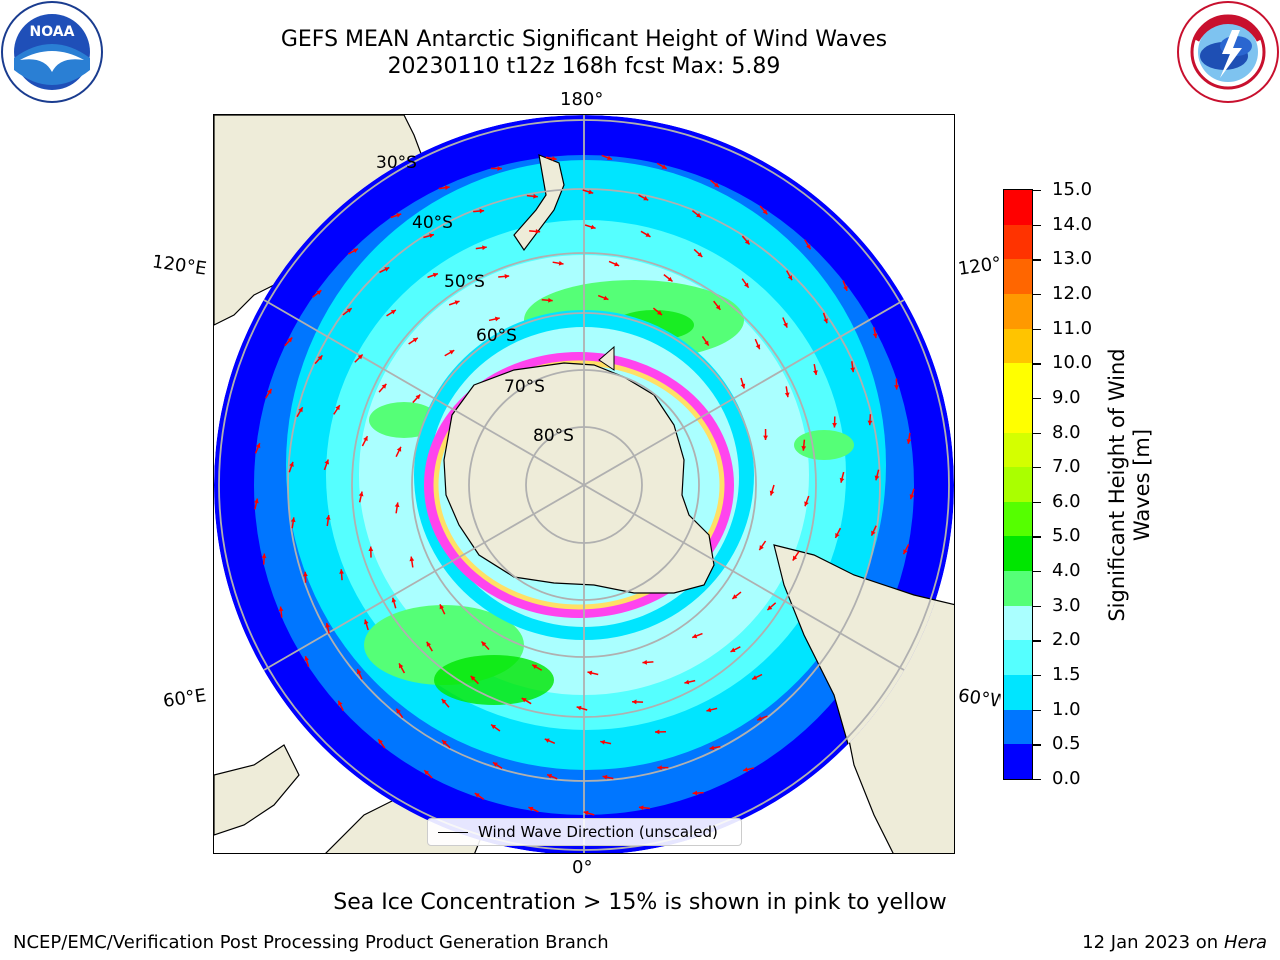 The height and width of the screenshot is (960, 1280). What do you see at coordinates (1153, 942) in the screenshot?
I see `footer-date-text: 12 Jan 2023 on` at bounding box center [1153, 942].